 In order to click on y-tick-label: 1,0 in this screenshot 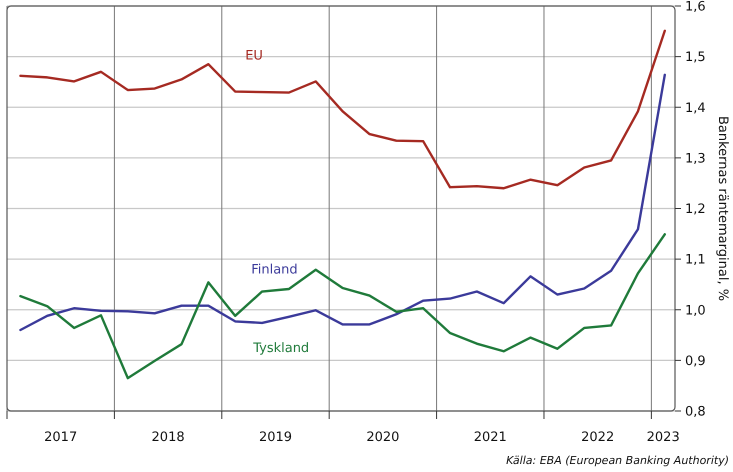, I will do `click(695, 310)`.